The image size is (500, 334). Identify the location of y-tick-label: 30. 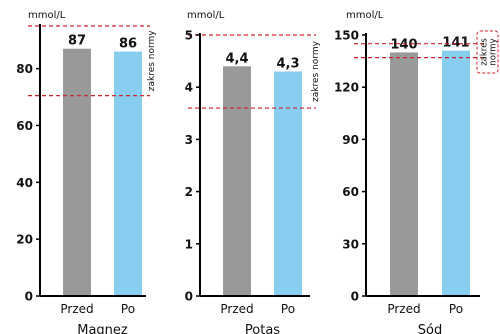
(350, 244).